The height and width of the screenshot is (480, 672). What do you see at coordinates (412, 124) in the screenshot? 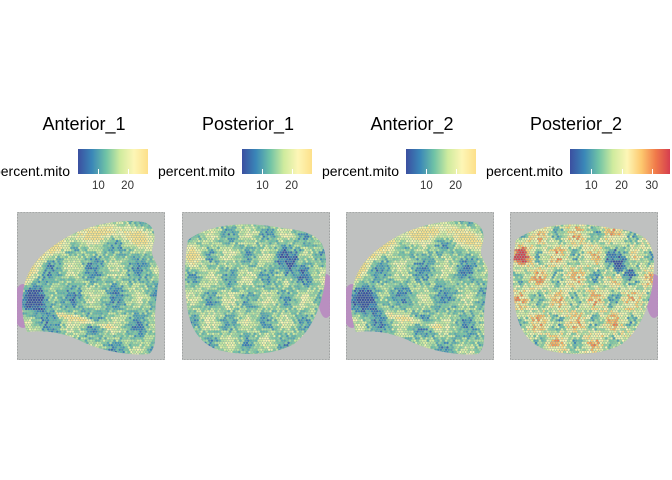
I see `panel-title: Anterior_2` at bounding box center [412, 124].